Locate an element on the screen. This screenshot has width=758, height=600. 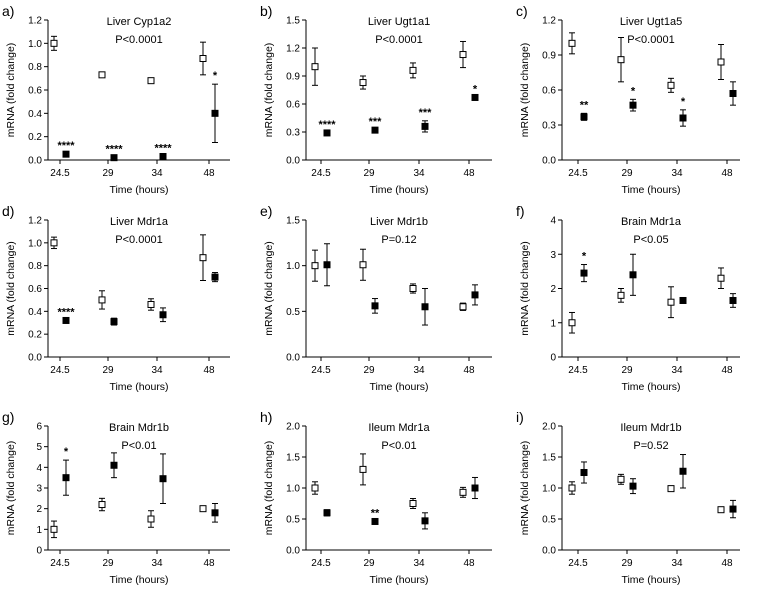
panel-title: Brain Mdr1a is located at coordinates (651, 222).